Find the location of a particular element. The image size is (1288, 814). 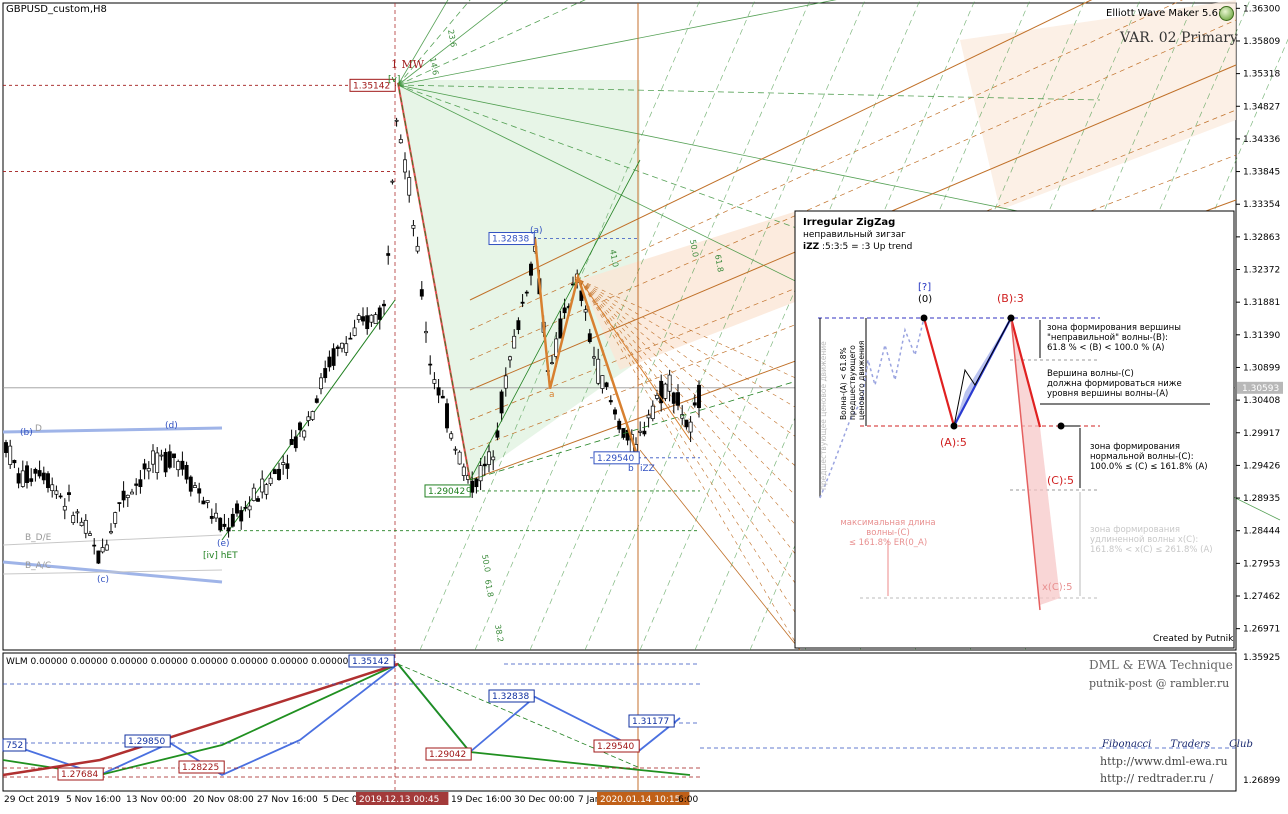

point-label-q: [?] is located at coordinates (924, 287).